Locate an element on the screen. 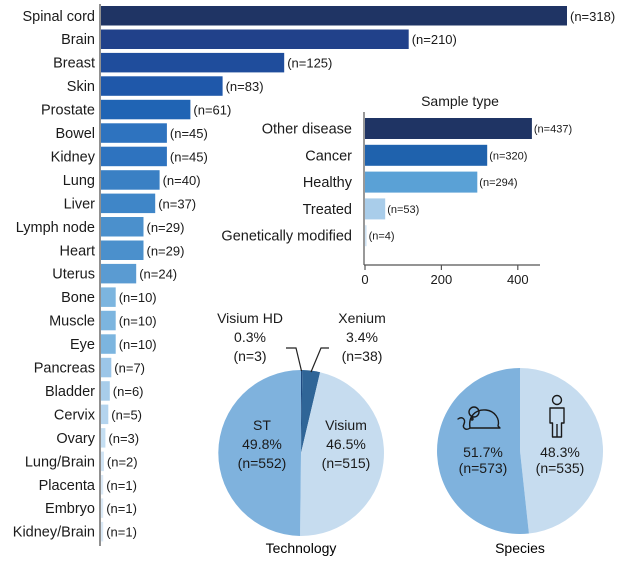  organ-value-label: (n=24) is located at coordinates (158, 274).